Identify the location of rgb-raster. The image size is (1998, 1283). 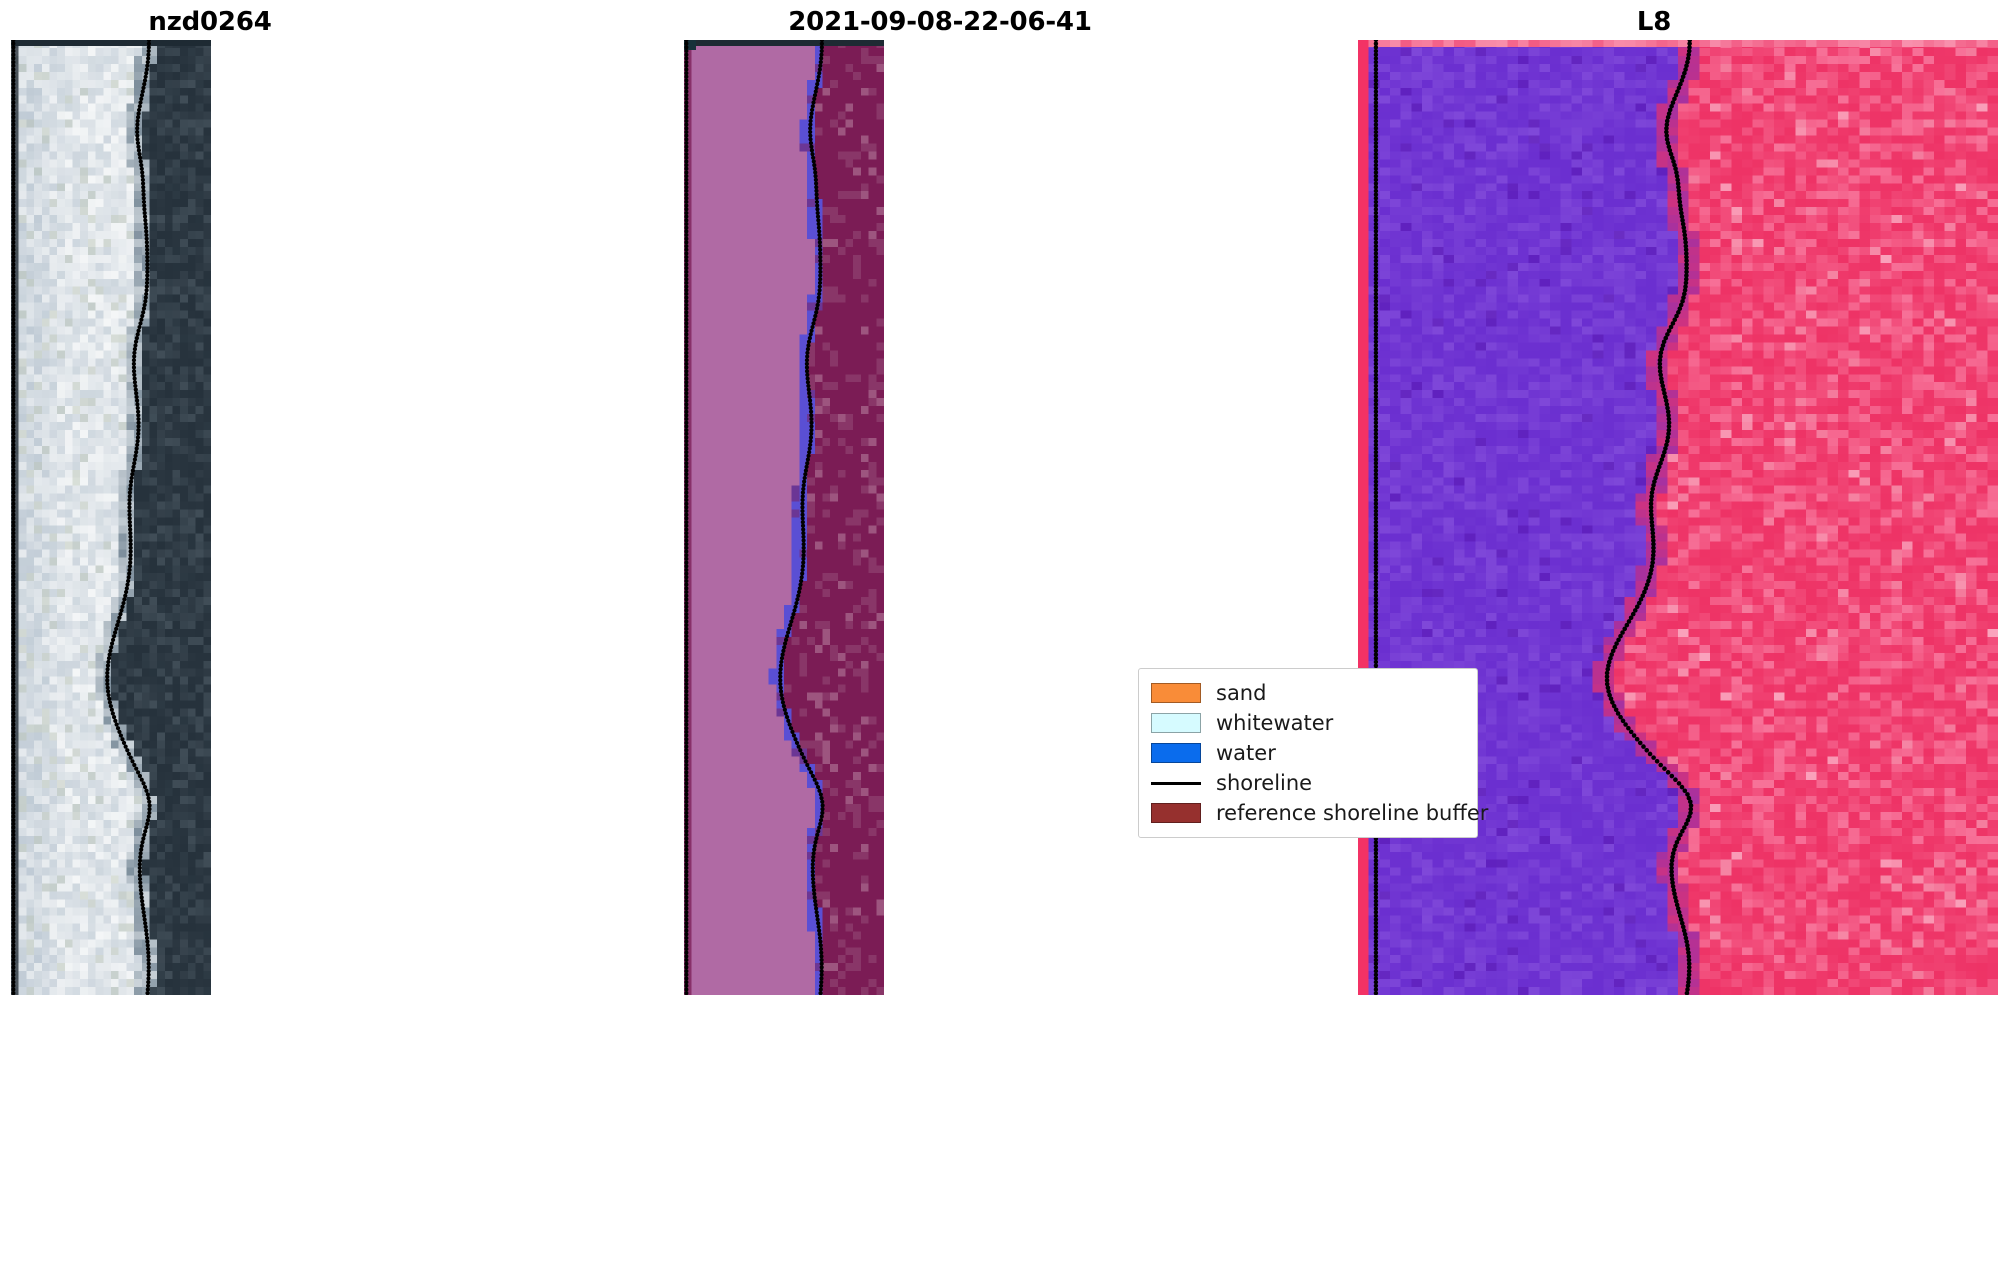
(111, 517).